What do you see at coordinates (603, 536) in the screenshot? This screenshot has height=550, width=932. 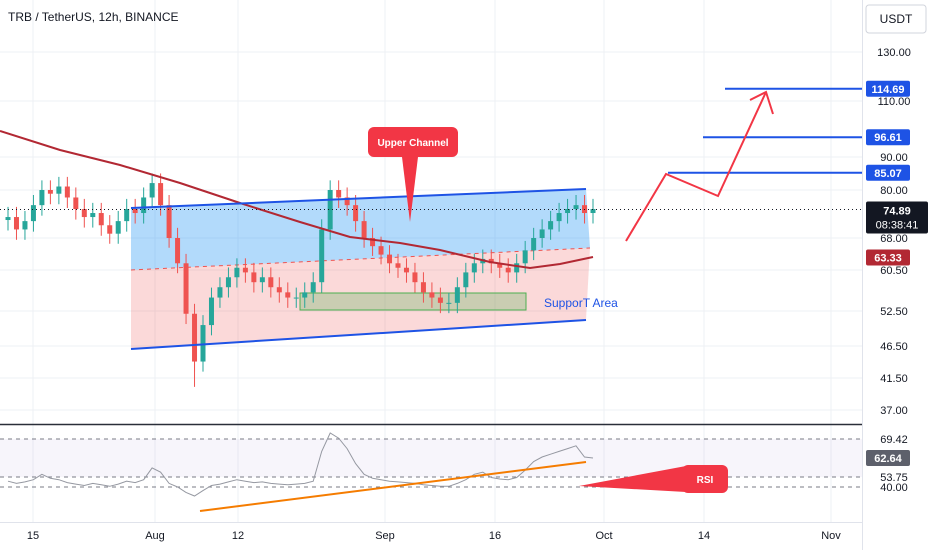 I see `x-tick-label: Oct` at bounding box center [603, 536].